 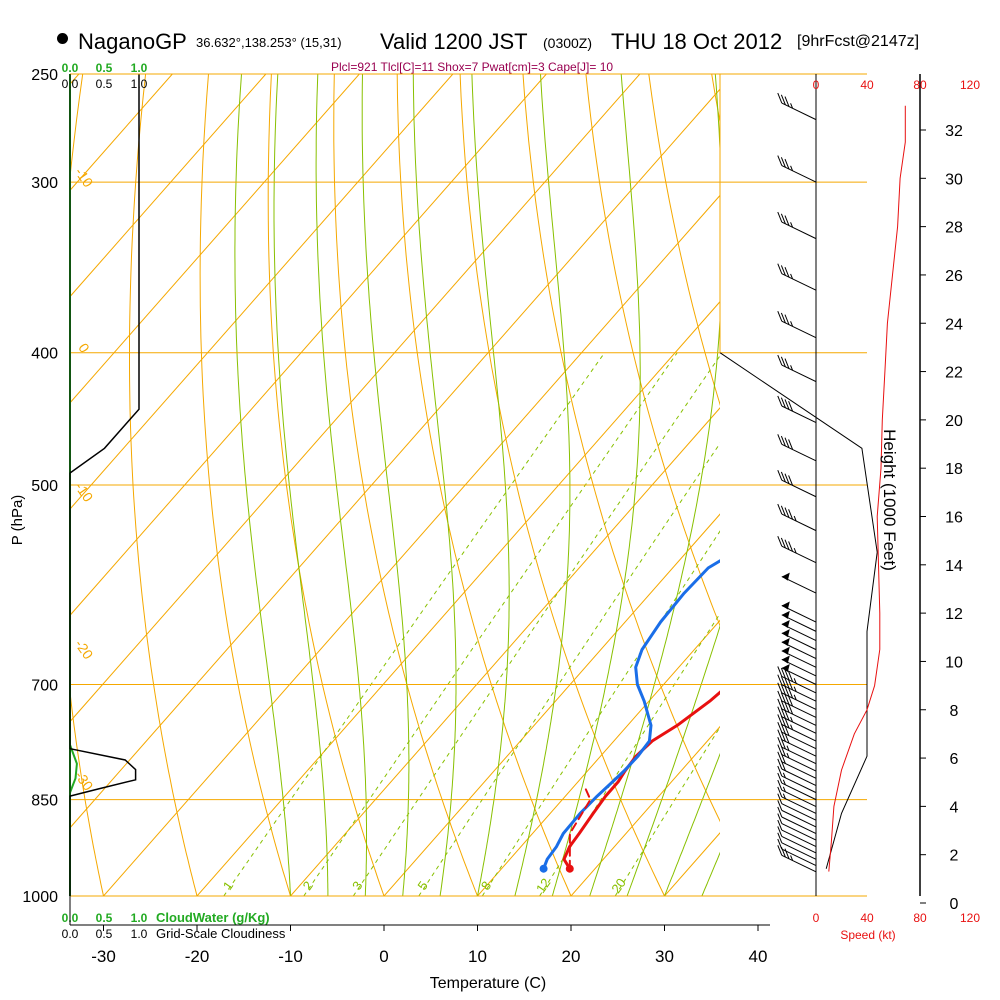 What do you see at coordinates (954, 904) in the screenshot?
I see `height-tick-label: 0` at bounding box center [954, 904].